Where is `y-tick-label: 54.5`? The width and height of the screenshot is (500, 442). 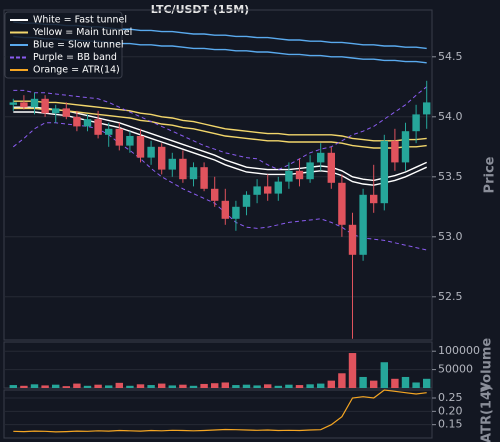 y-tick-label: 54.5 is located at coordinates (450, 56).